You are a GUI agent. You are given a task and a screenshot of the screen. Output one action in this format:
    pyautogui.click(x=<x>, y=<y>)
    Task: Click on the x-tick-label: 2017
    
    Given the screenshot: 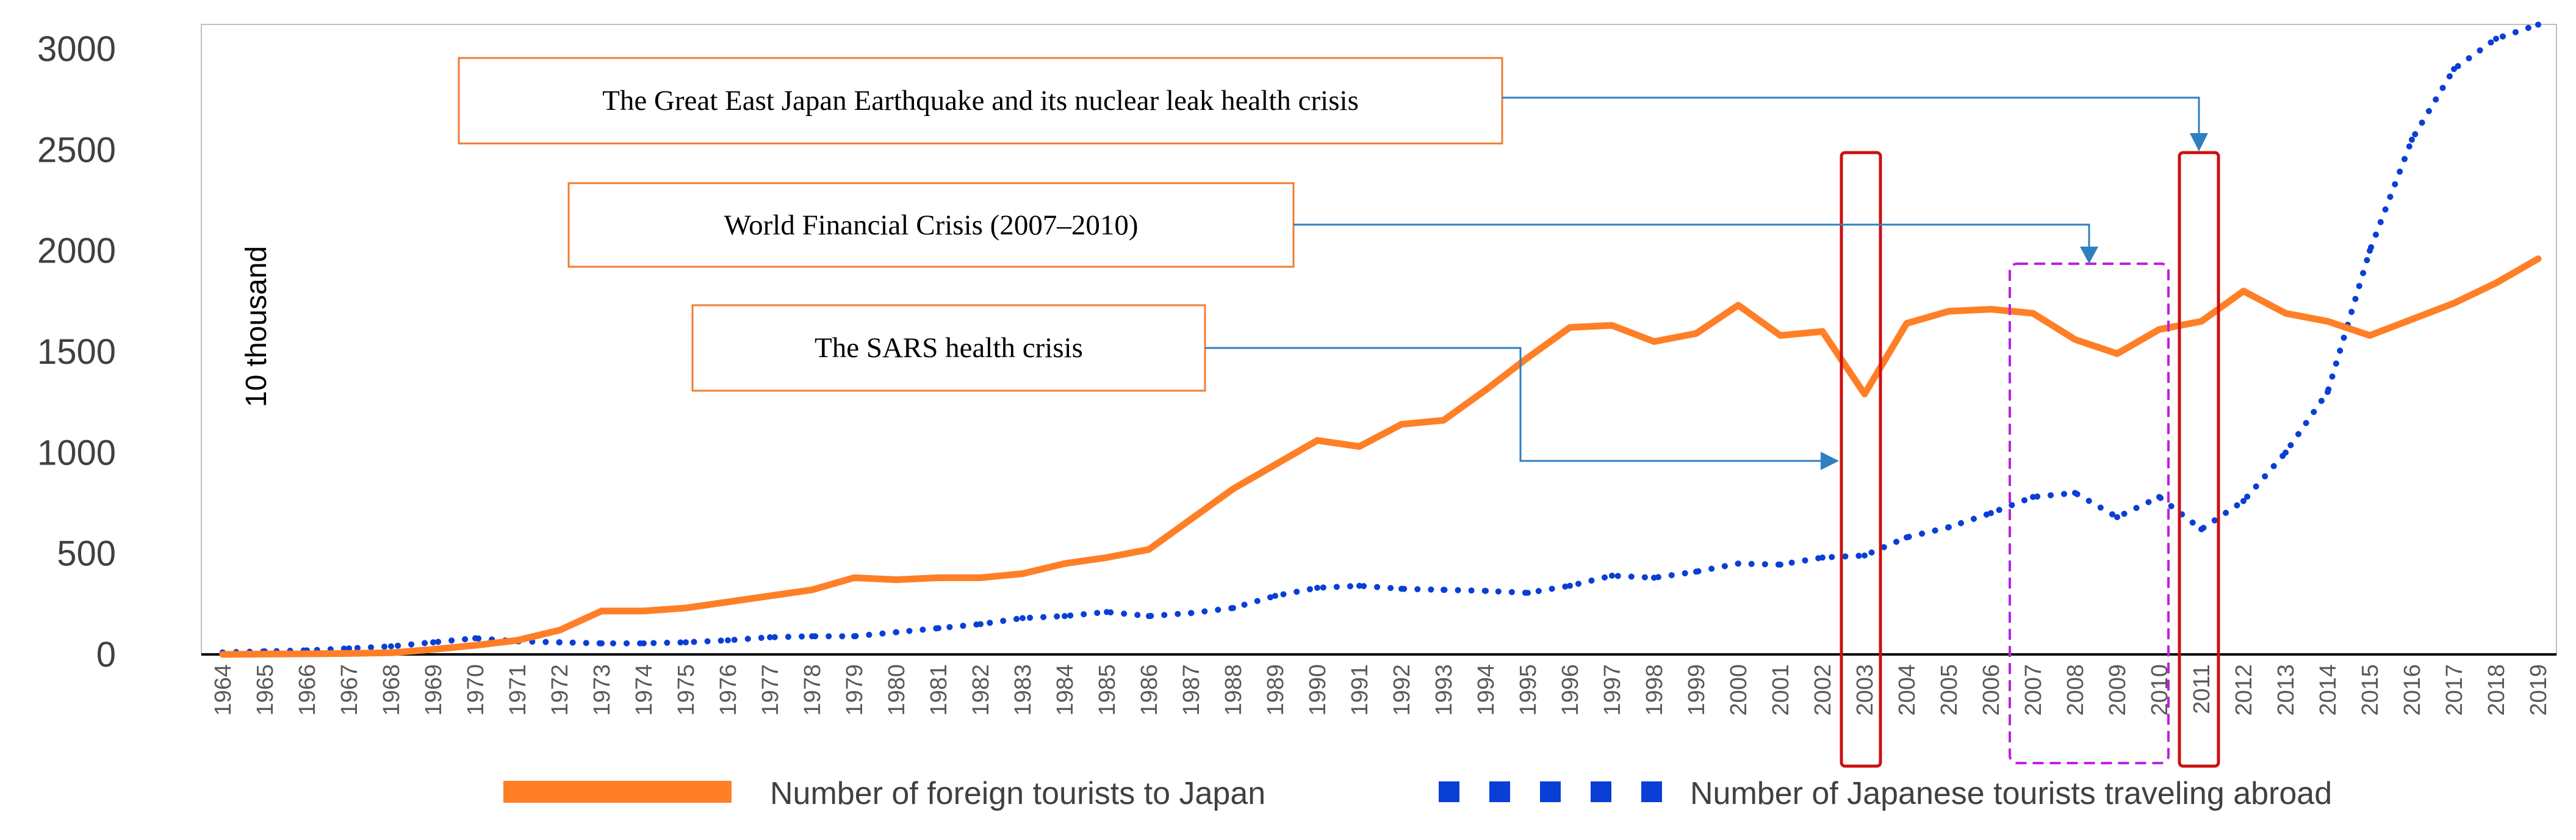 What is the action you would take?
    pyautogui.click(x=2454, y=690)
    